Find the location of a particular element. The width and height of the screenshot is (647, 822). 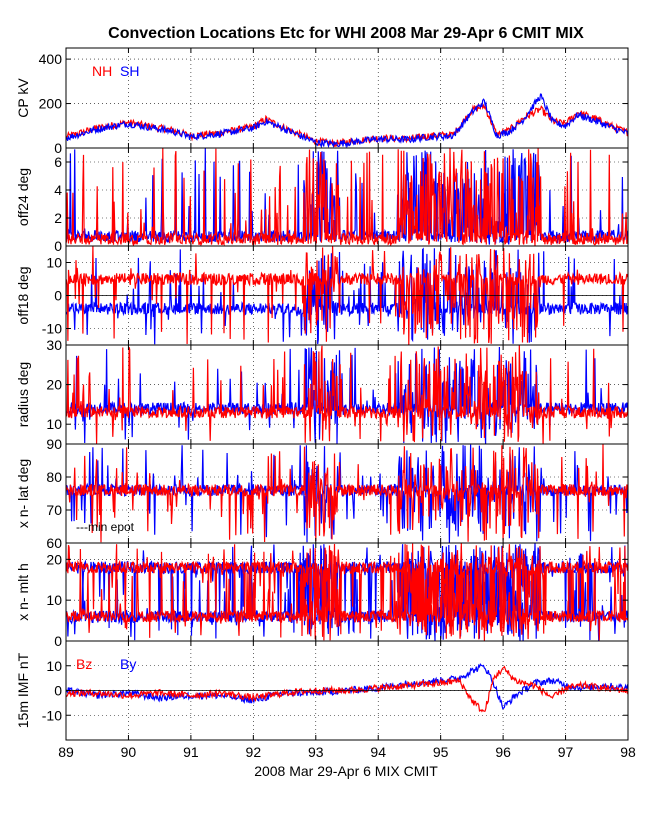

radius-series is located at coordinates (347, 394).